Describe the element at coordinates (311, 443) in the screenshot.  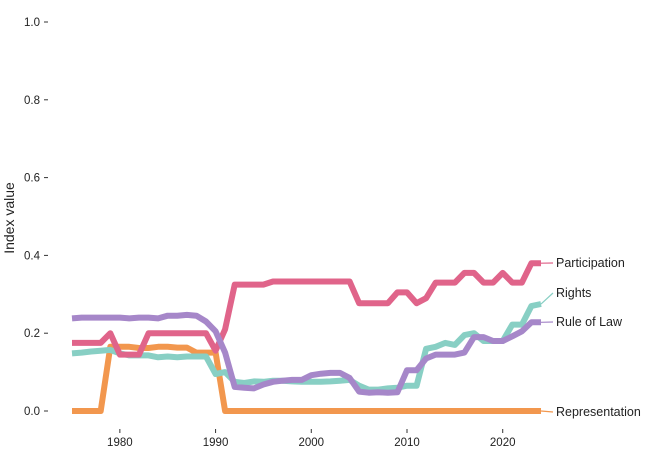
I see `x-tick-label: 2000` at that location.